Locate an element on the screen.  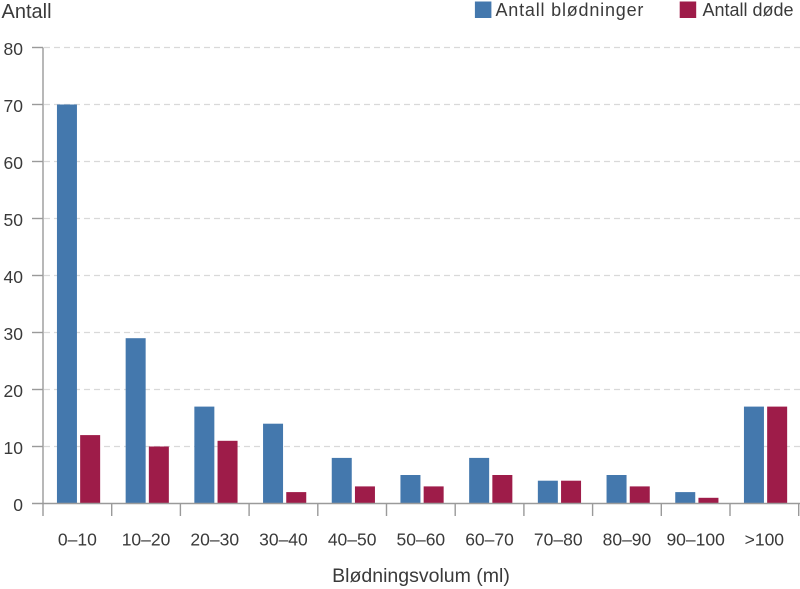
svg-text: 50–60 is located at coordinates (421, 539).